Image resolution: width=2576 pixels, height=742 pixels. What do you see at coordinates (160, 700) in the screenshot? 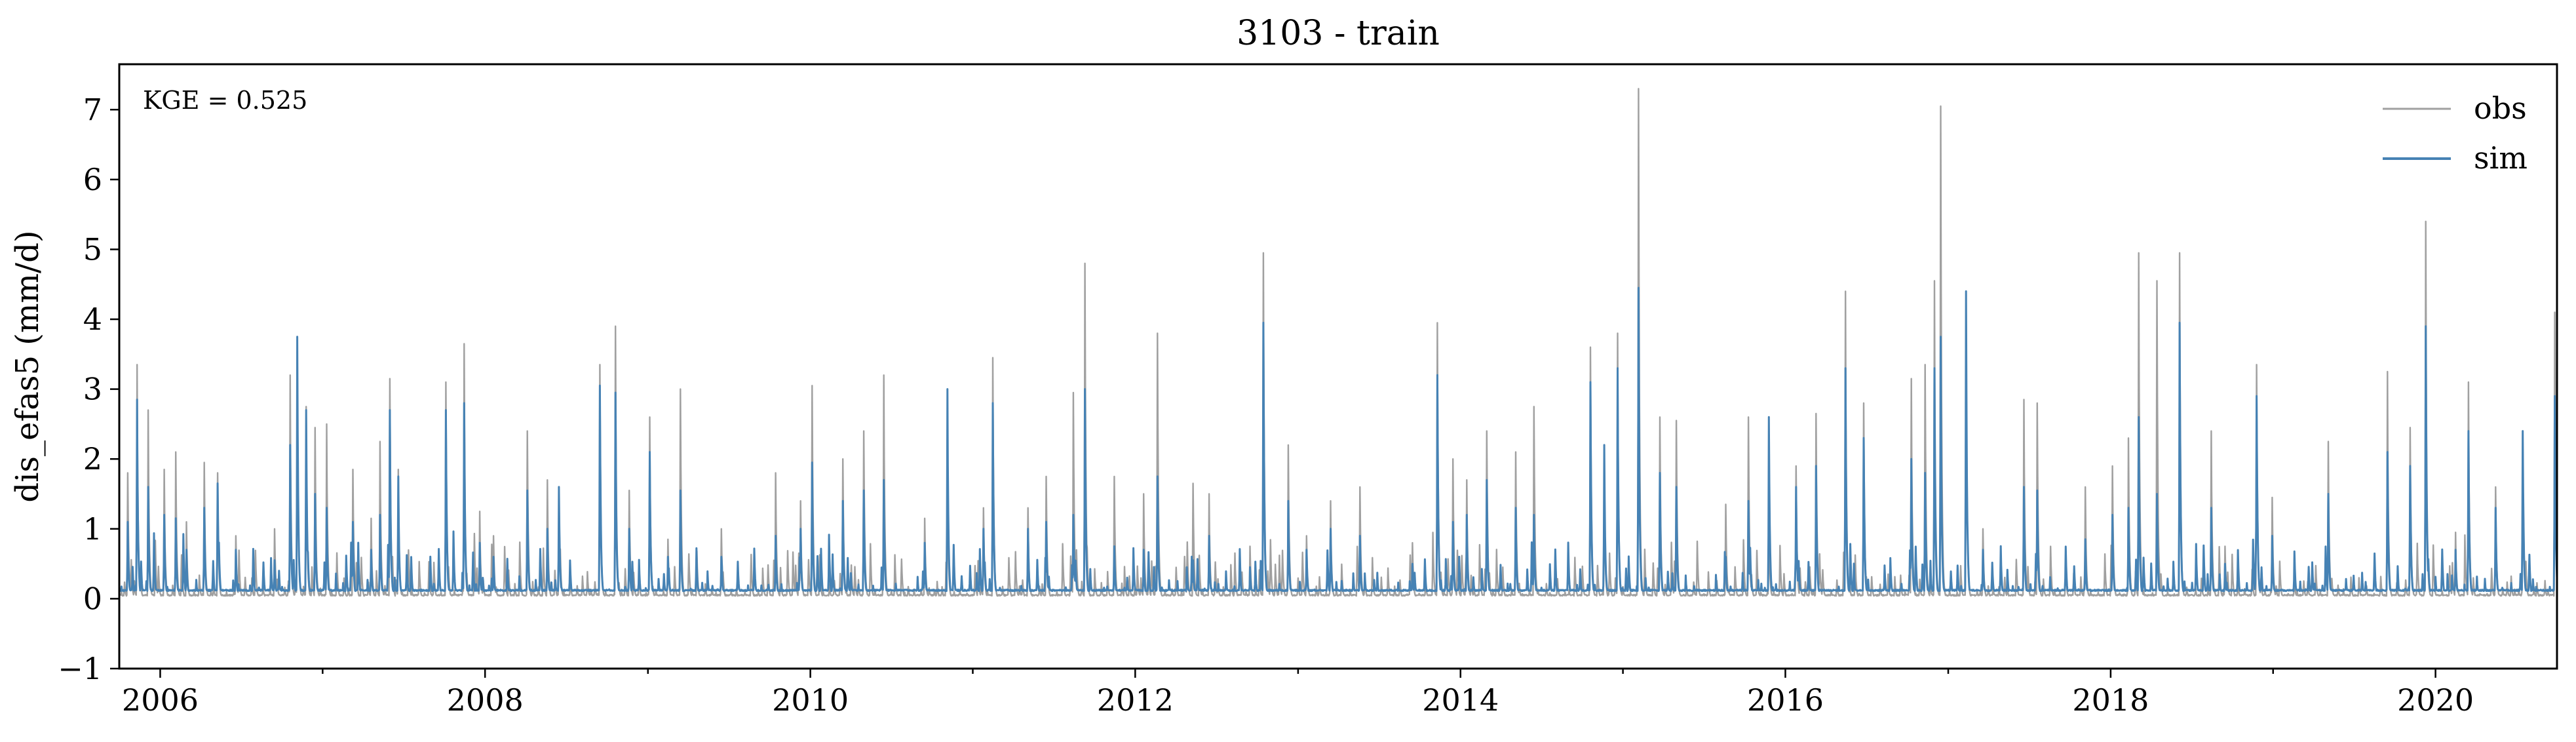
I see `x-tick-label: 2006` at bounding box center [160, 700].